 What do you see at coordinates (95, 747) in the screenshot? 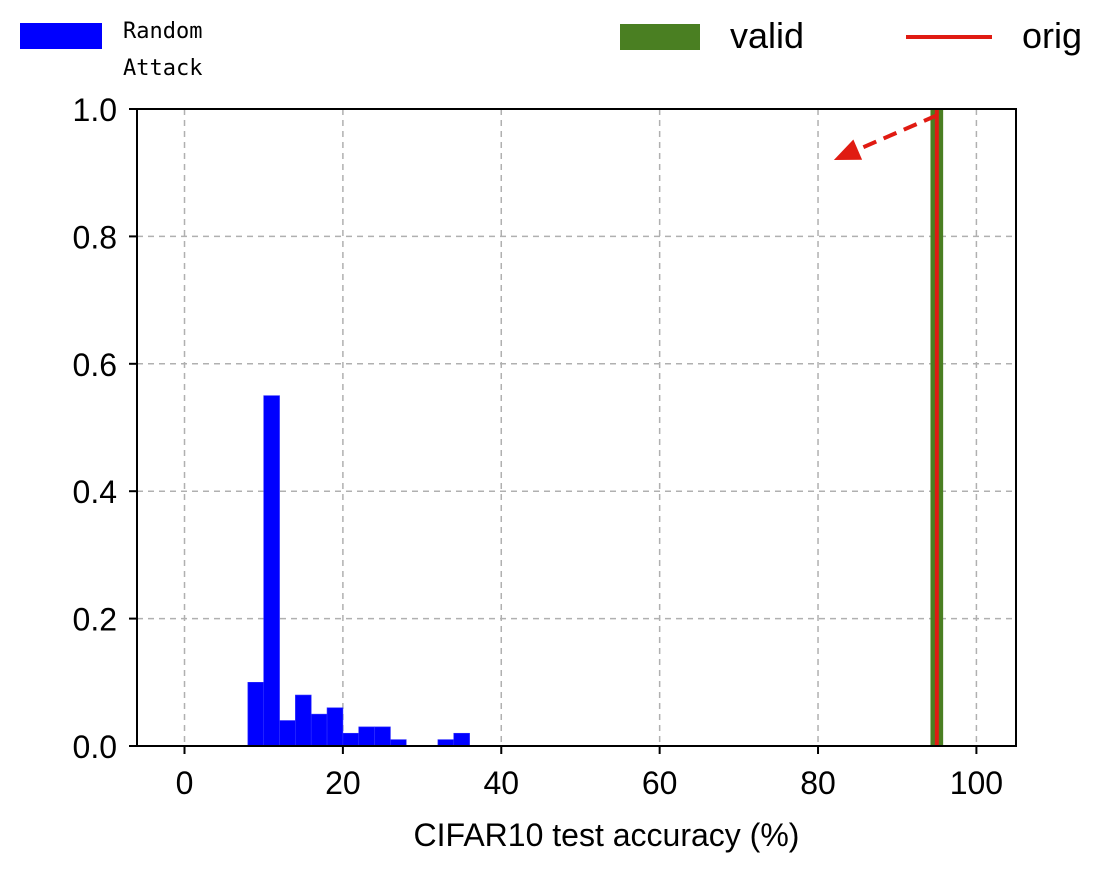
I see `y-tick-label: 0.0` at bounding box center [95, 747].